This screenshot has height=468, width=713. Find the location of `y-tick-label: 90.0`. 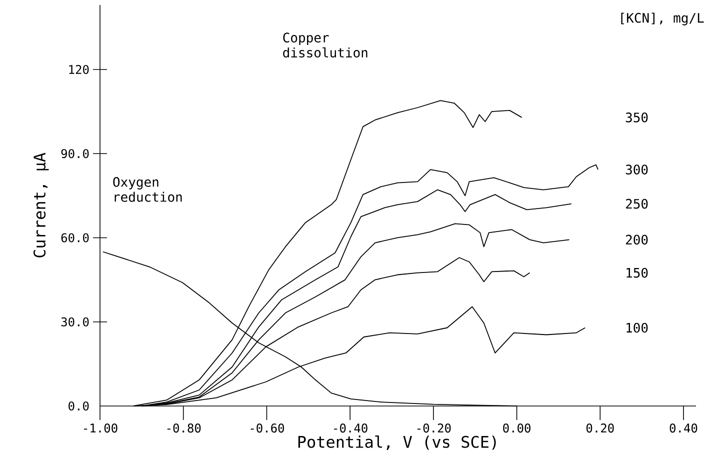

y-tick-label: 90.0 is located at coordinates (75, 153).